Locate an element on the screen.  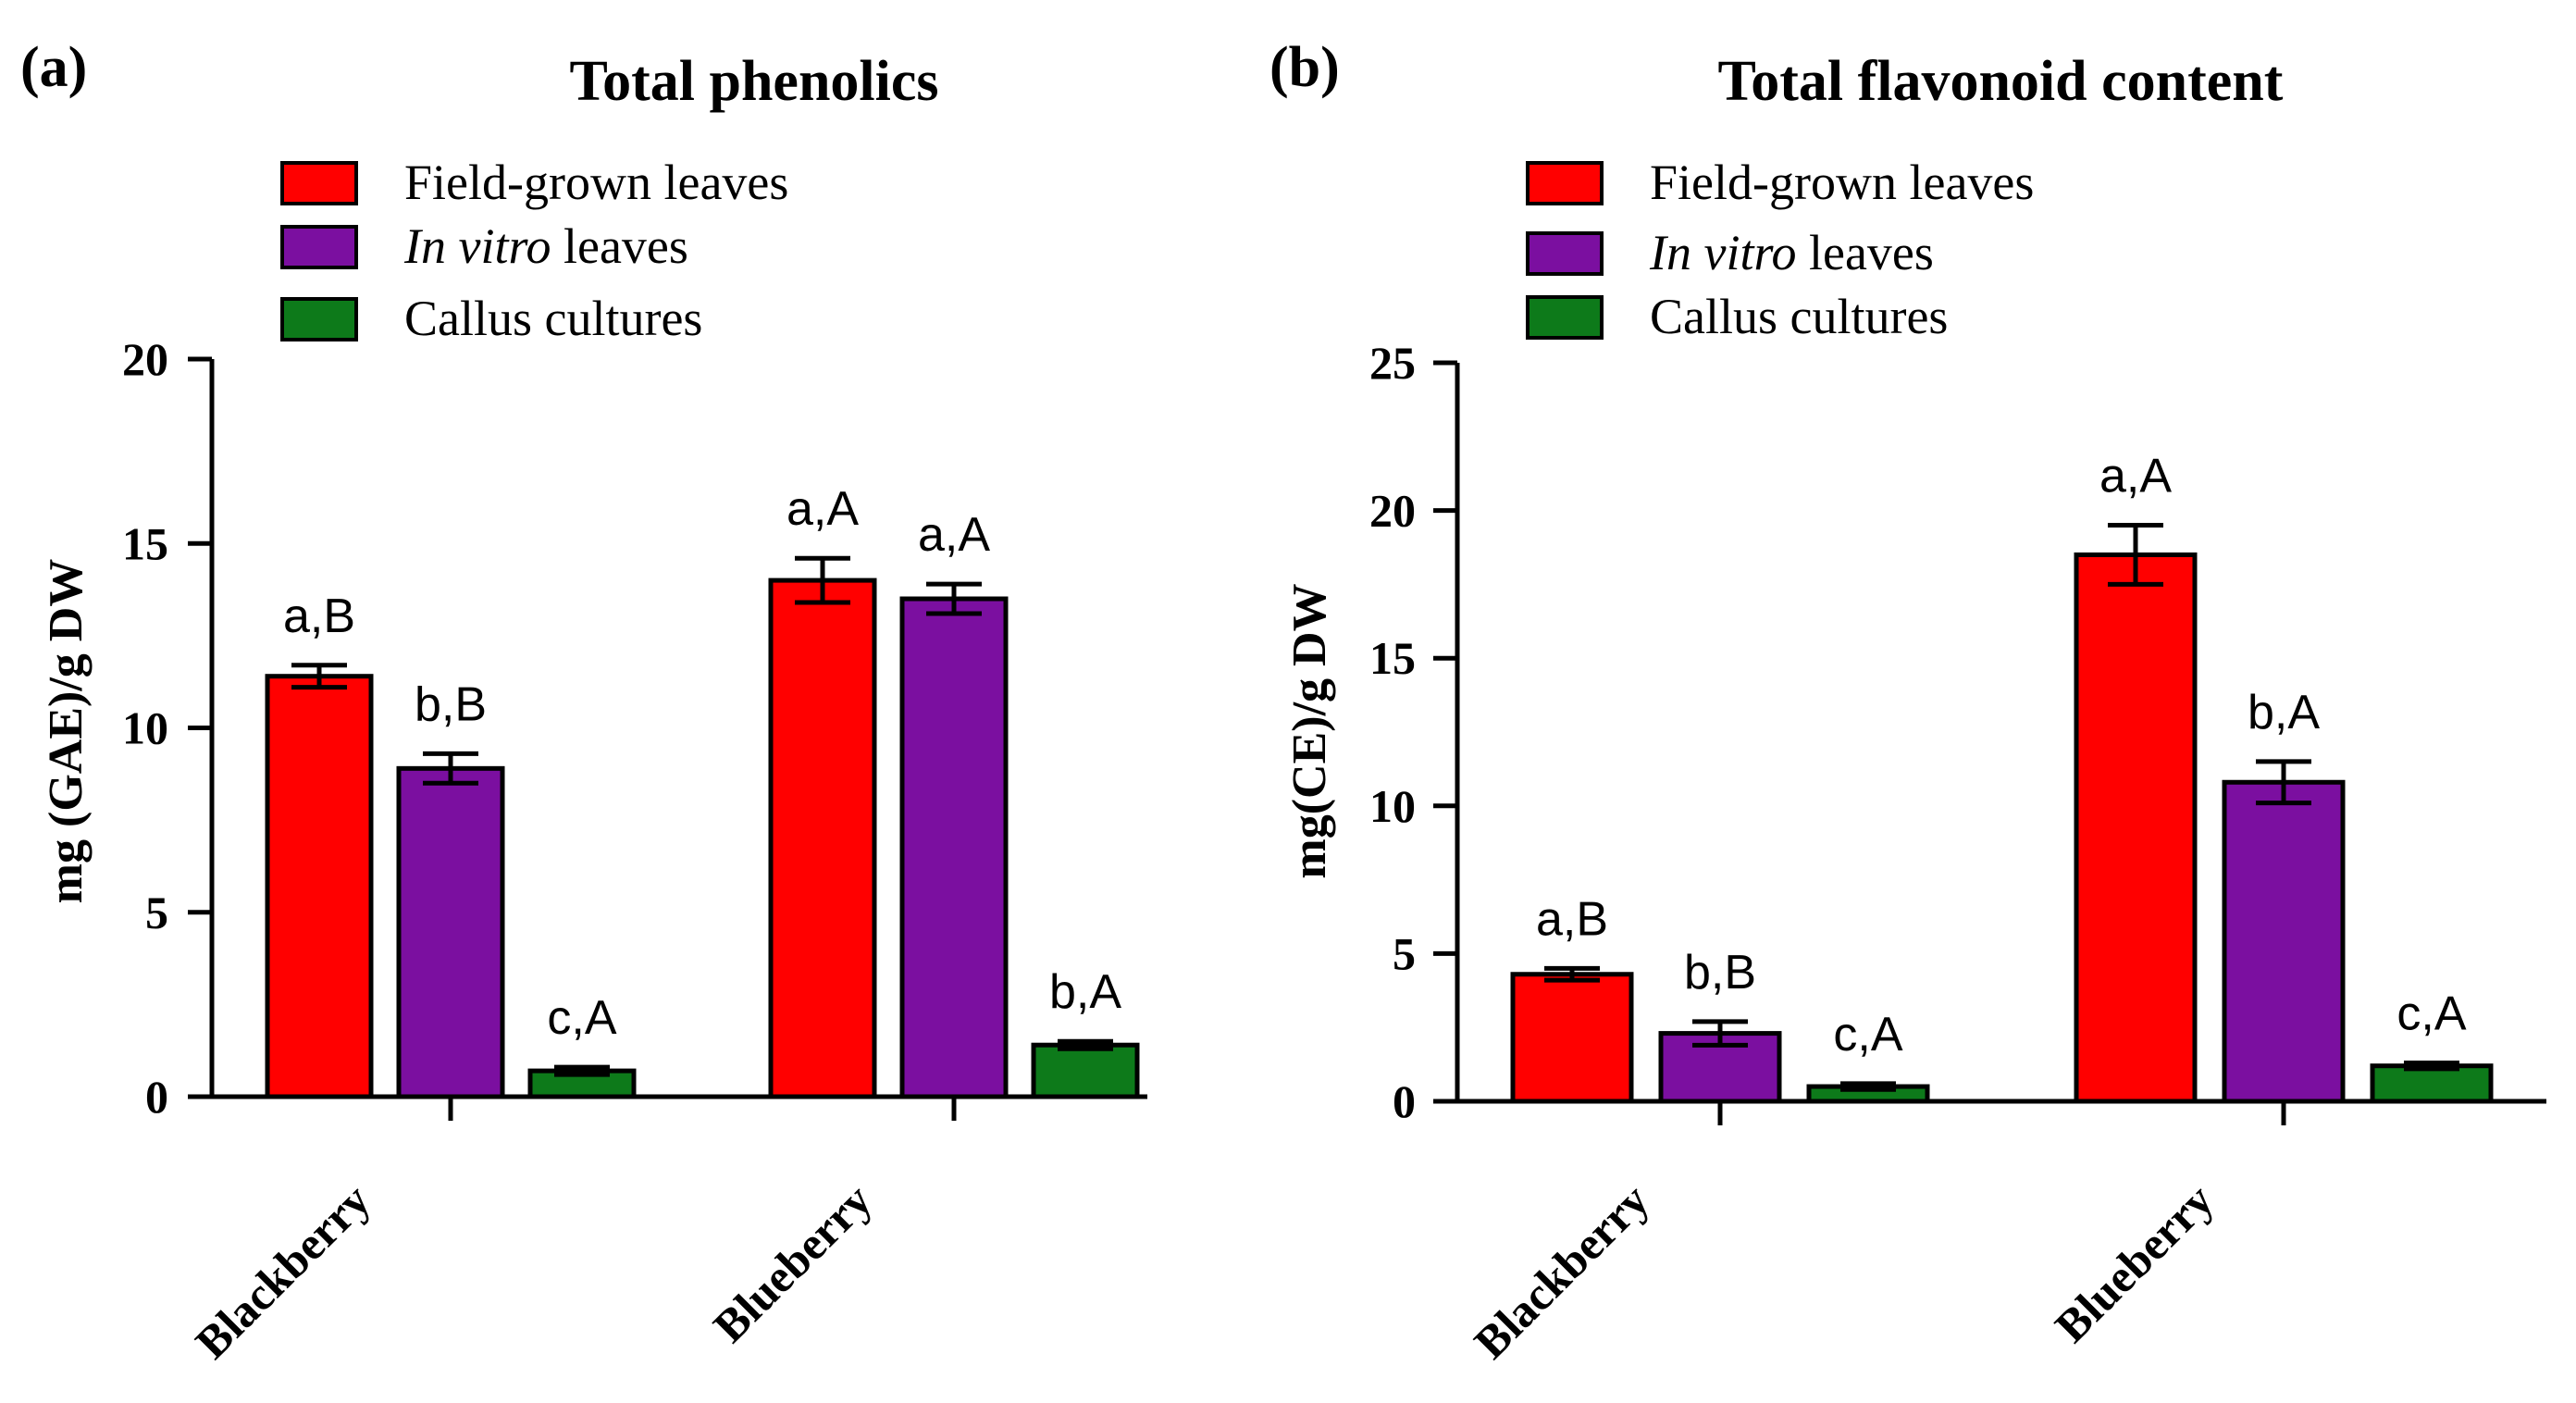
legend-a-vitro-label: In vitro leaves is located at coordinates (545, 246).